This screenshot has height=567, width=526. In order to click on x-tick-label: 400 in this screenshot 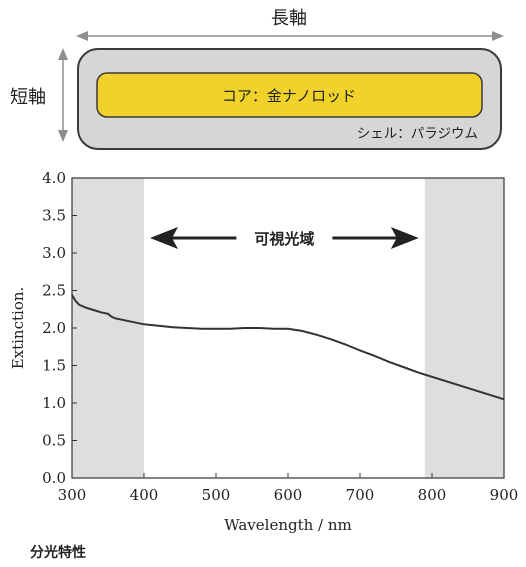, I will do `click(144, 495)`.